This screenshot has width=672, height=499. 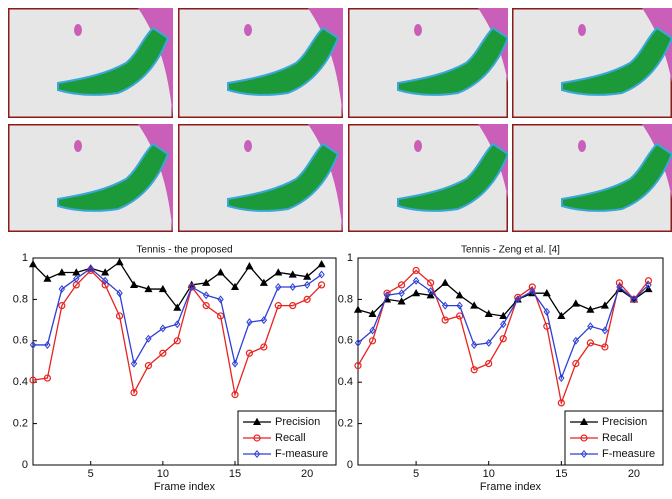 I want to click on x-tick-label: 10, so click(x=489, y=474).